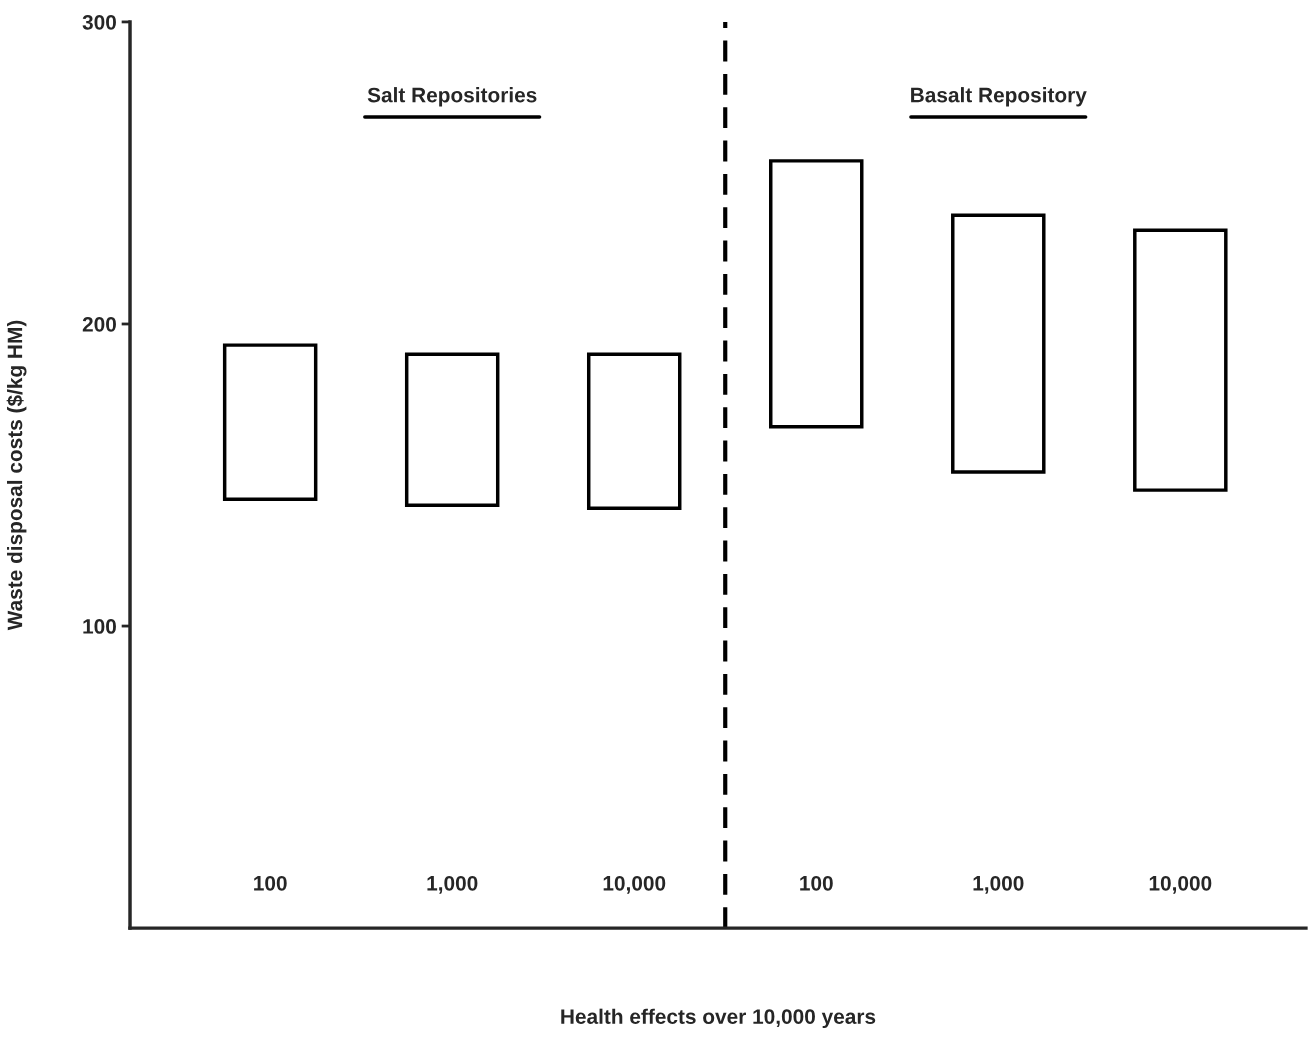 This screenshot has height=1044, width=1308. I want to click on y-axis-title: Waste disposal costs ($/kg HM), so click(16, 475).